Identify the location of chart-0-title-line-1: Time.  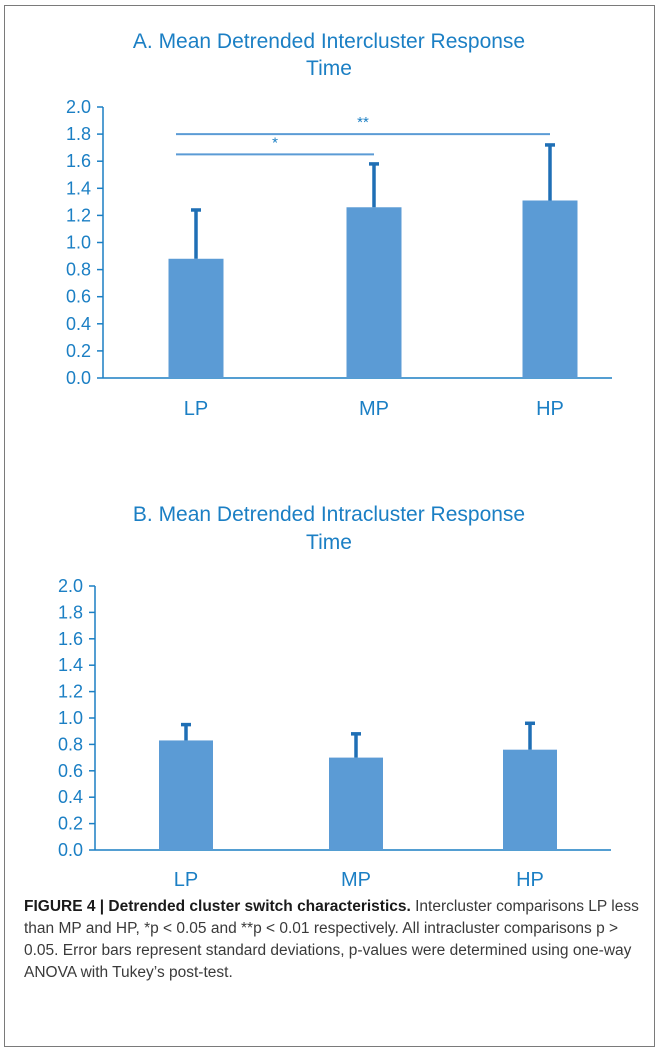
(329, 68).